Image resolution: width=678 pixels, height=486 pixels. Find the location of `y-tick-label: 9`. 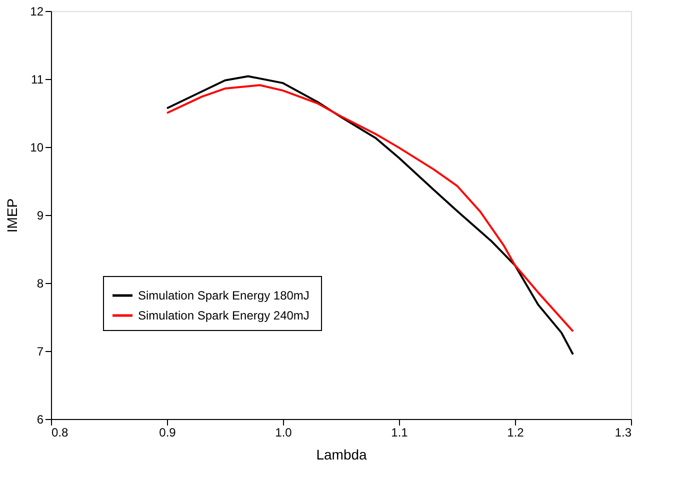

y-tick-label: 9 is located at coordinates (40, 215).